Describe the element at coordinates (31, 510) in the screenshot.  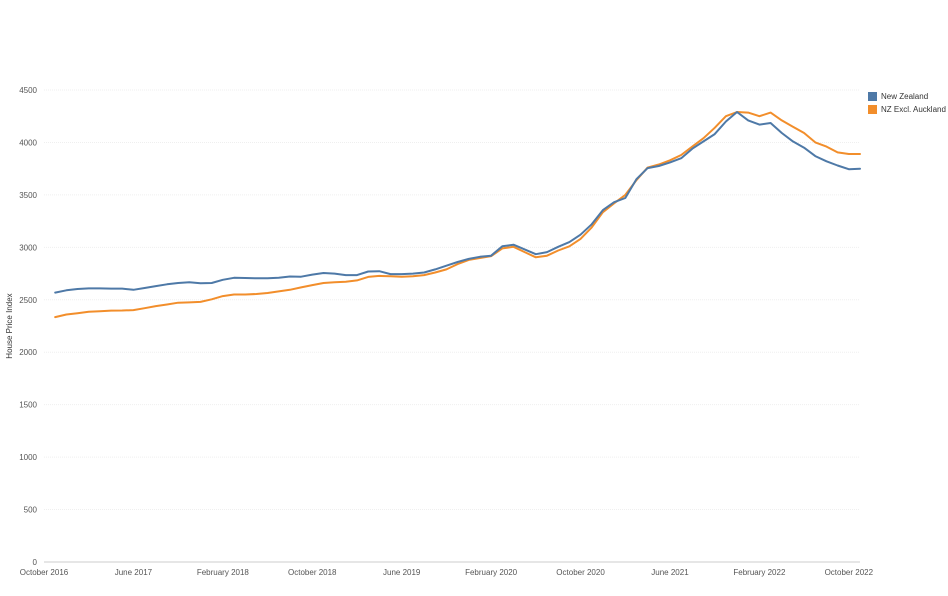
I see `y-tick-label: 500` at that location.